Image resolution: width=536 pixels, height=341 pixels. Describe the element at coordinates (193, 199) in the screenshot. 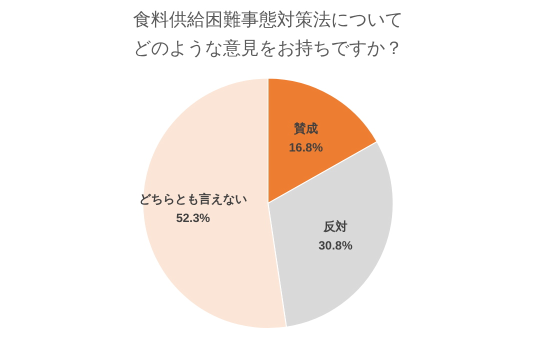

I see `slice-label: どちらとも言えない` at that location.